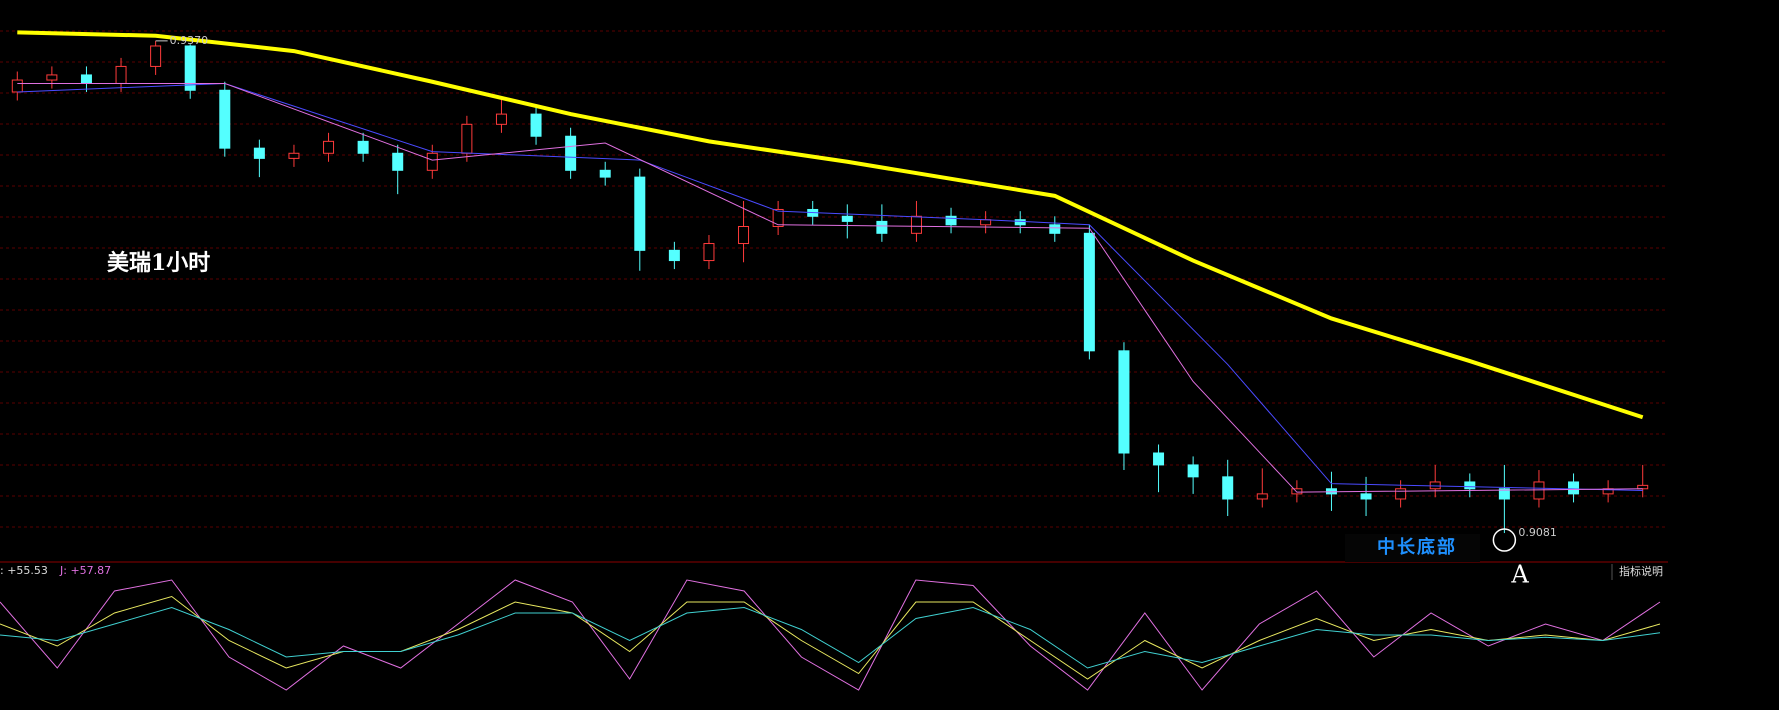  What do you see at coordinates (1641, 571) in the screenshot?
I see `indicator-button: 指标说明` at bounding box center [1641, 571].